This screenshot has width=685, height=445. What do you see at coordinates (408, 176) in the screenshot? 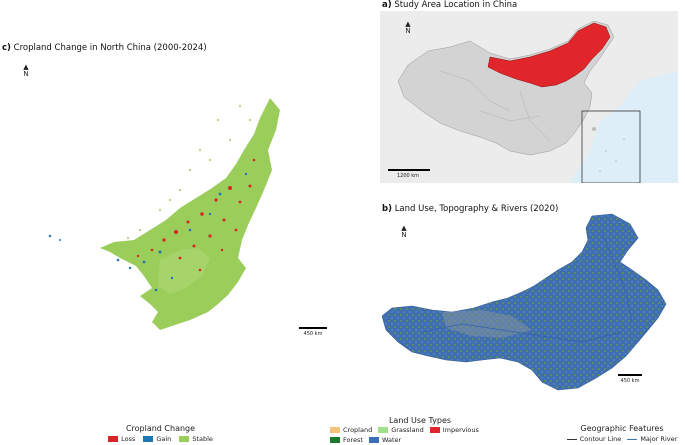
I see `panel-a-scale-label: 1200 km` at bounding box center [408, 176].